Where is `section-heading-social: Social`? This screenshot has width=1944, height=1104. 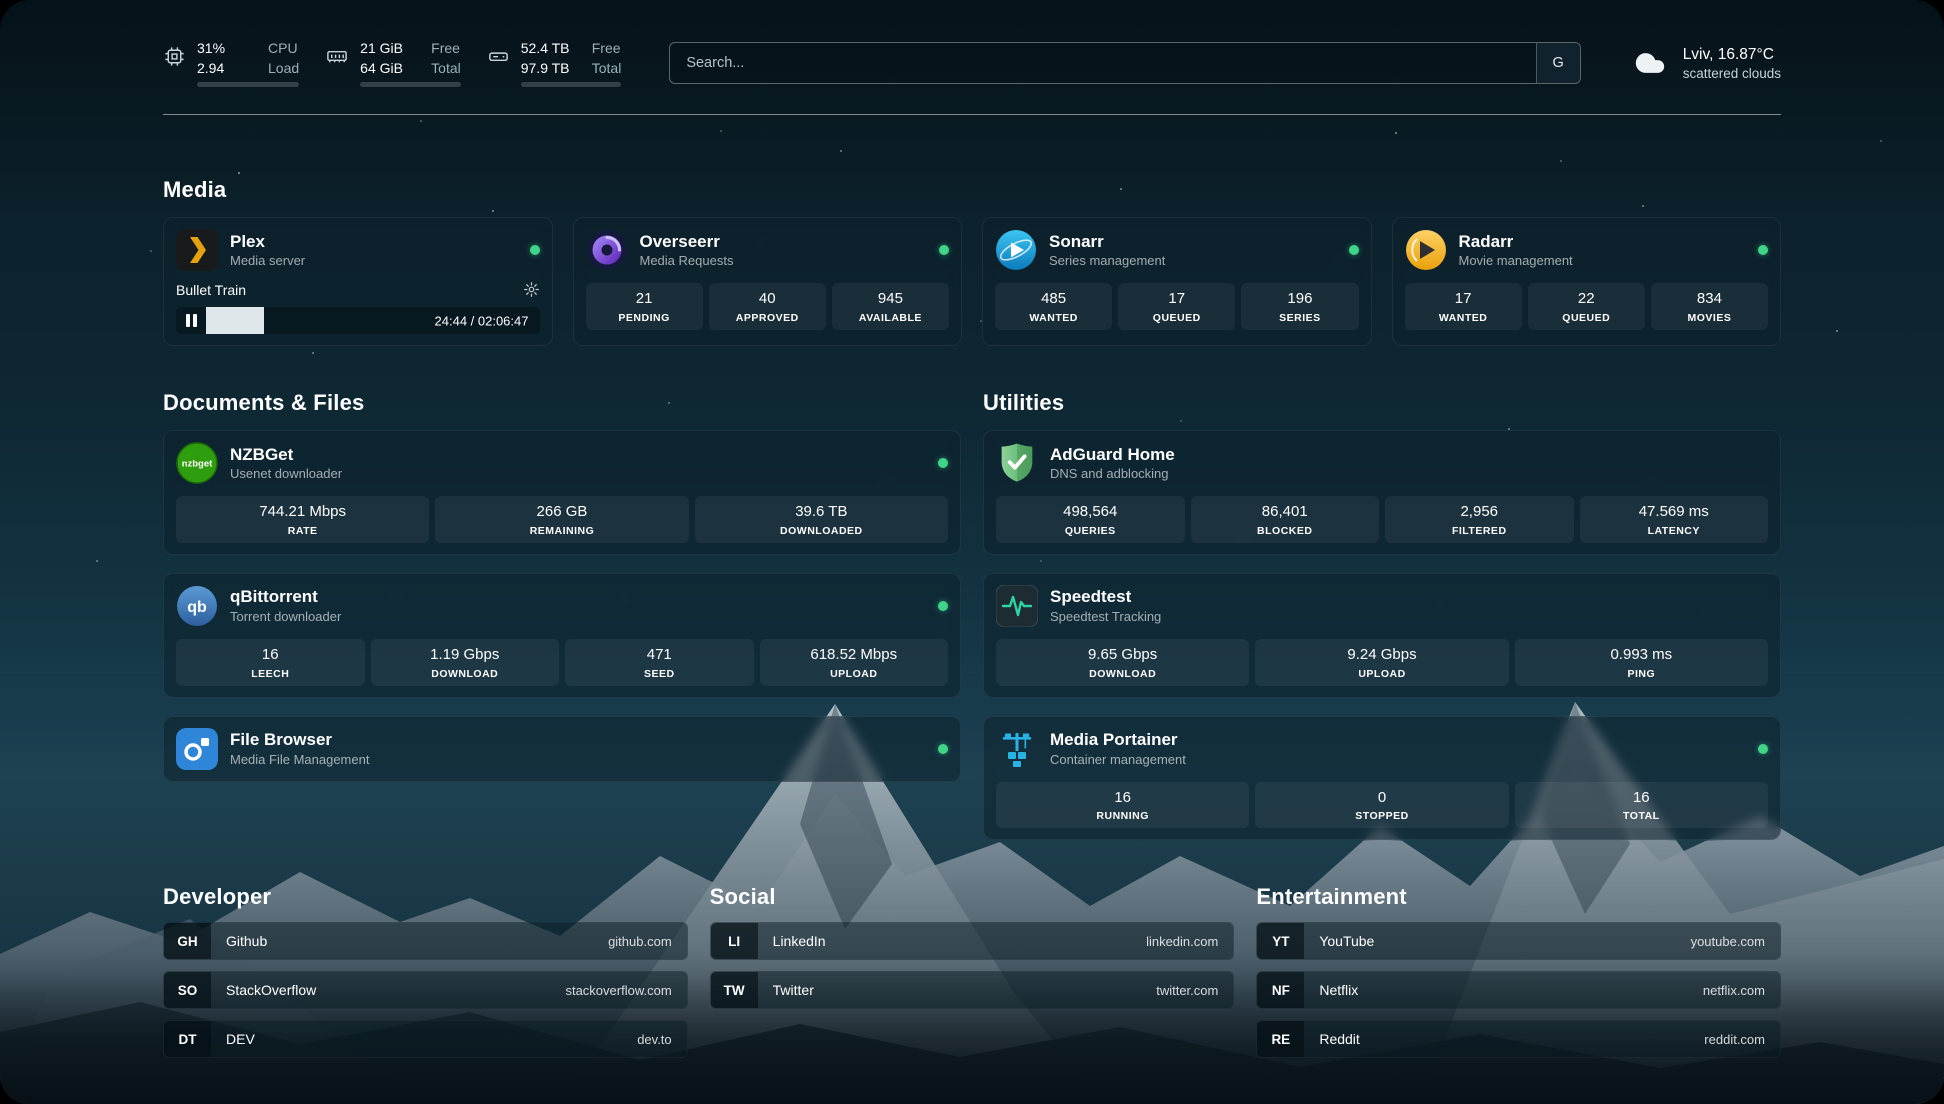 section-heading-social: Social is located at coordinates (742, 897).